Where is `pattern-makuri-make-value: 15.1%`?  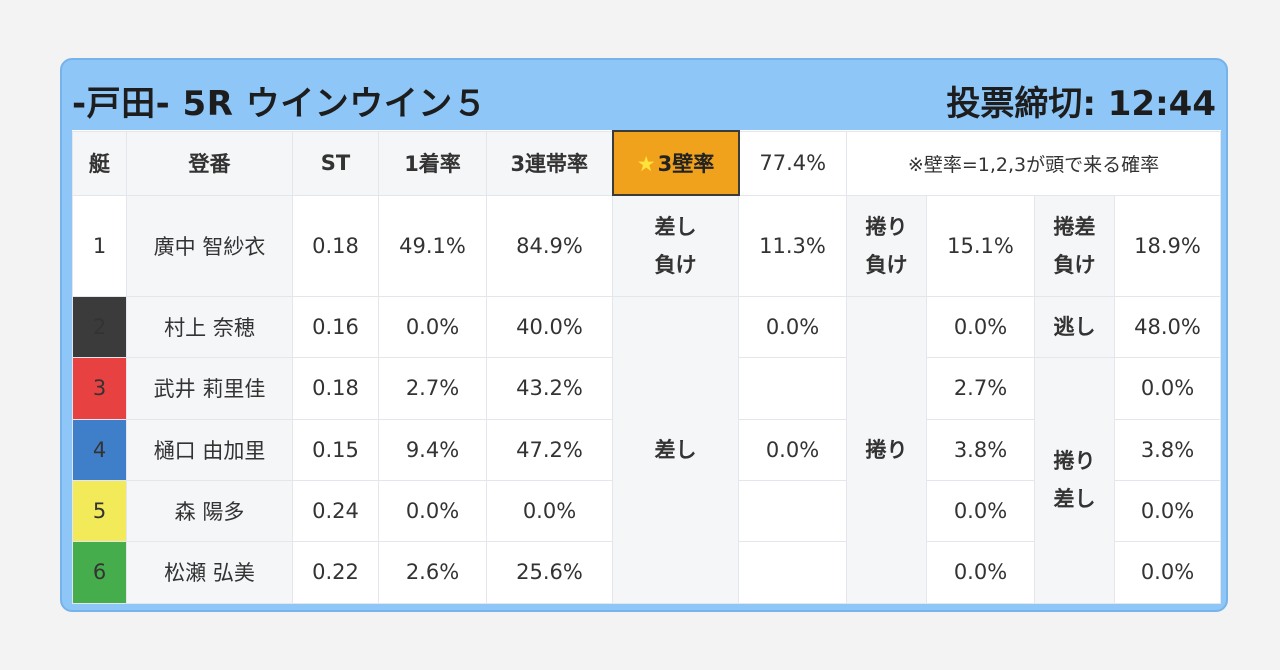
pattern-makuri-make-value: 15.1% is located at coordinates (980, 245).